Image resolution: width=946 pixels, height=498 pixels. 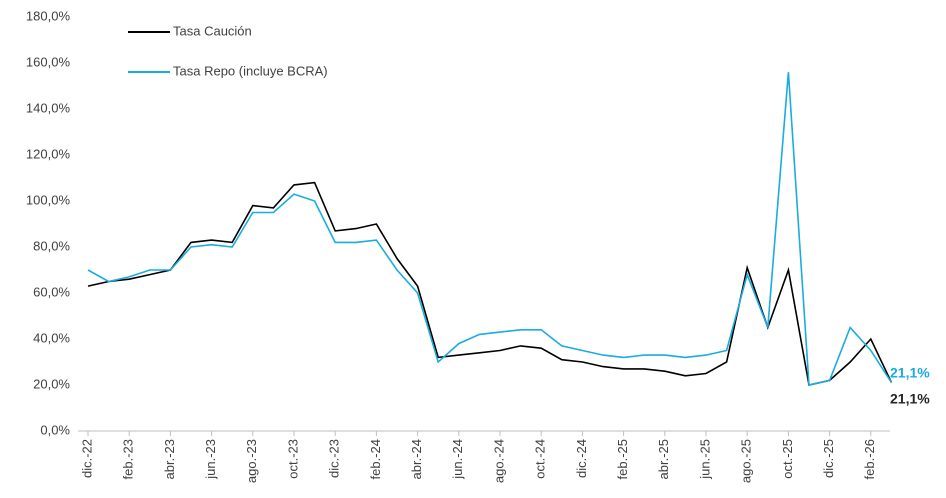 What do you see at coordinates (169, 459) in the screenshot?
I see `x-tick-label: abr.-23` at bounding box center [169, 459].